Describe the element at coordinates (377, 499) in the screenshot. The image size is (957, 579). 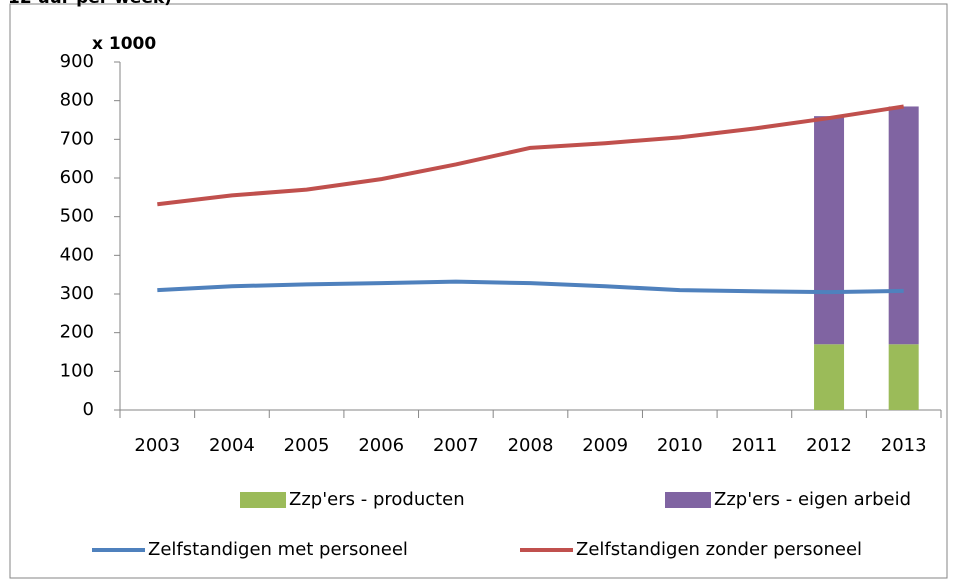
I see `legend-label: Zzp'ers - producten` at that location.